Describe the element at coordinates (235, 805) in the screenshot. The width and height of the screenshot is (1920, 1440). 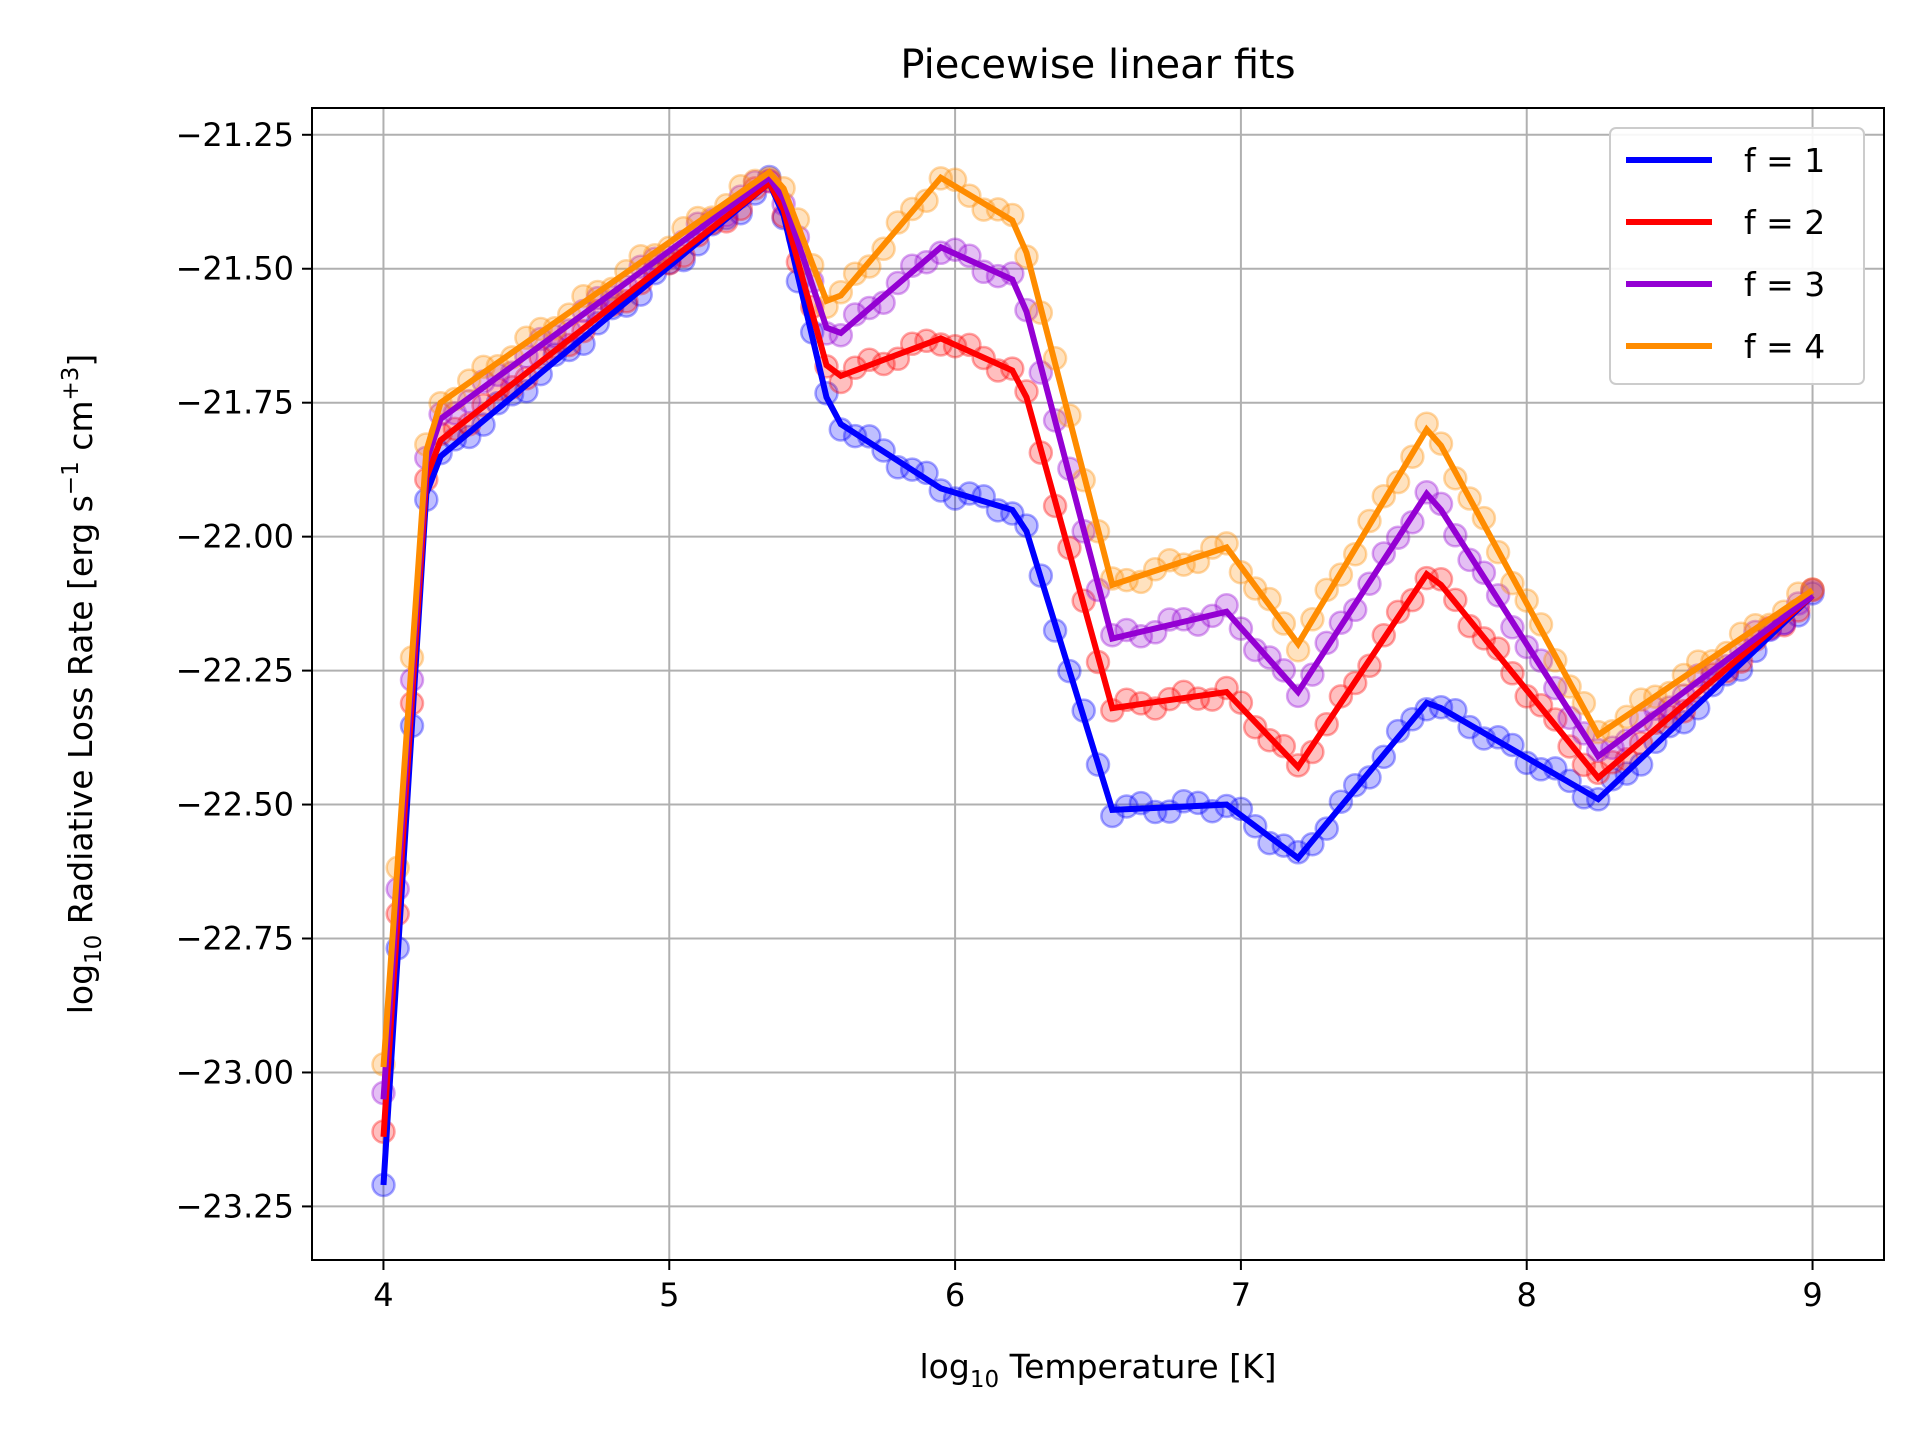
I see `y-tick-label: −22.50` at that location.